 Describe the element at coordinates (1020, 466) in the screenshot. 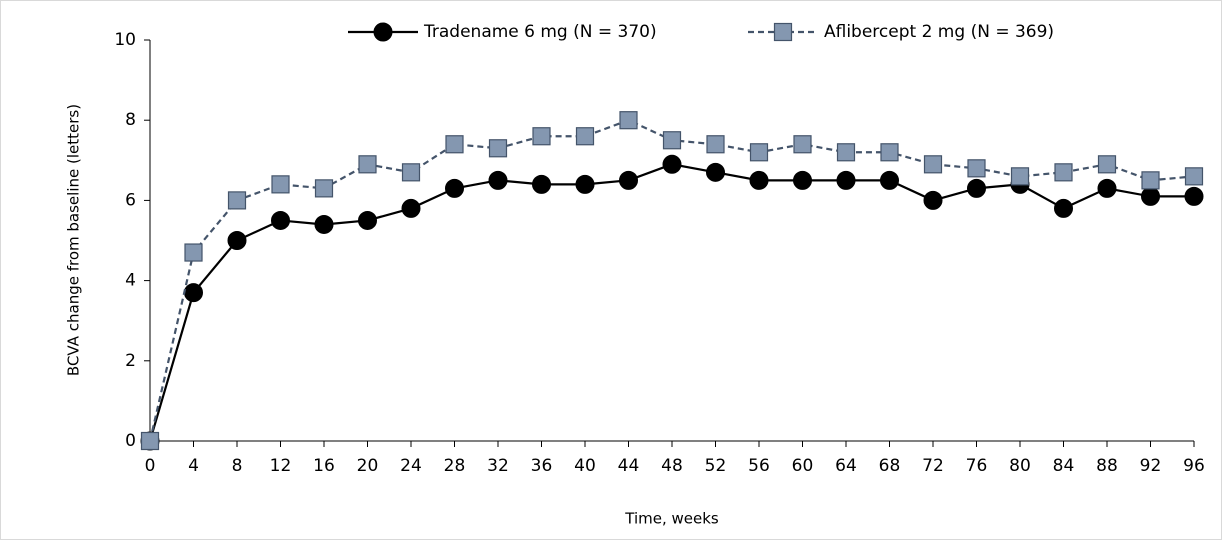

I see `x-tick-label: 80` at that location.